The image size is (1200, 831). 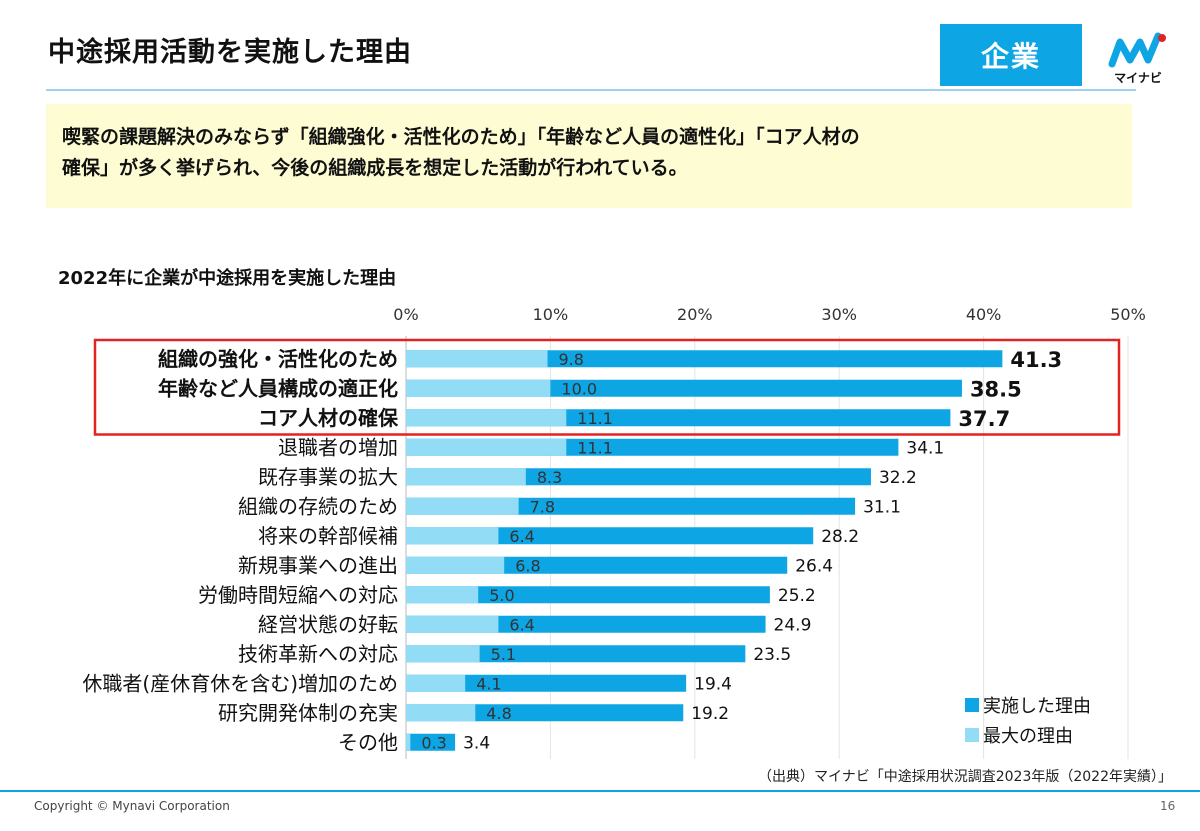 What do you see at coordinates (328, 418) in the screenshot?
I see `category-label: コア人材の確保` at bounding box center [328, 418].